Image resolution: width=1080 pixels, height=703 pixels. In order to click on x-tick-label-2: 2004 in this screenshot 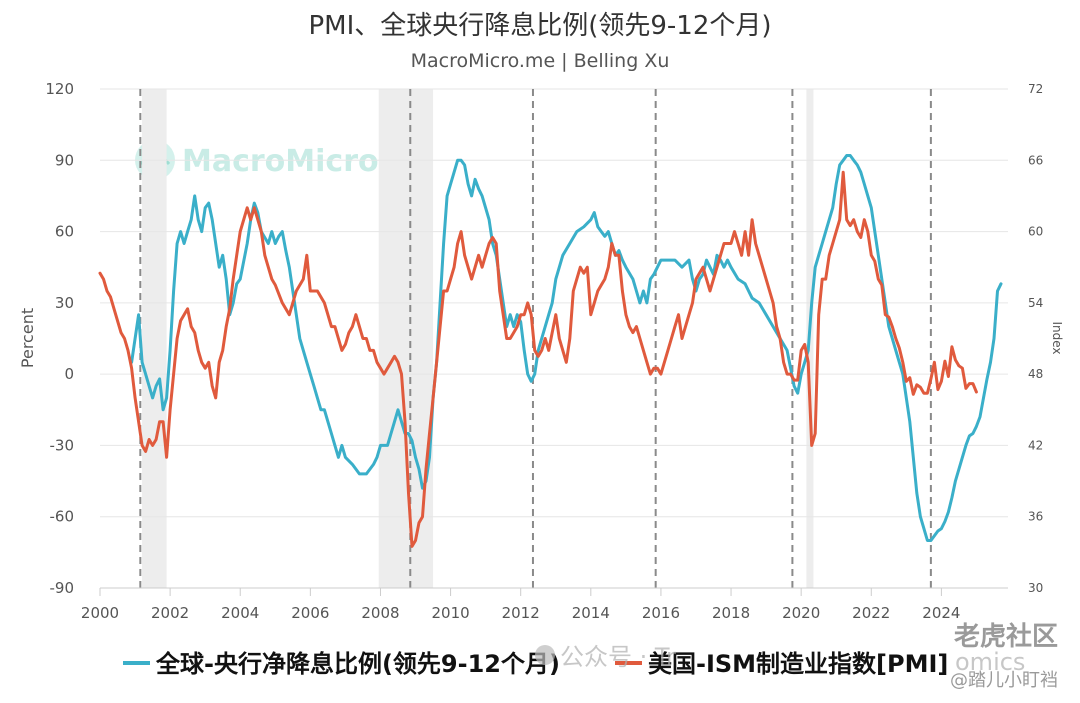, I will do `click(240, 613)`.